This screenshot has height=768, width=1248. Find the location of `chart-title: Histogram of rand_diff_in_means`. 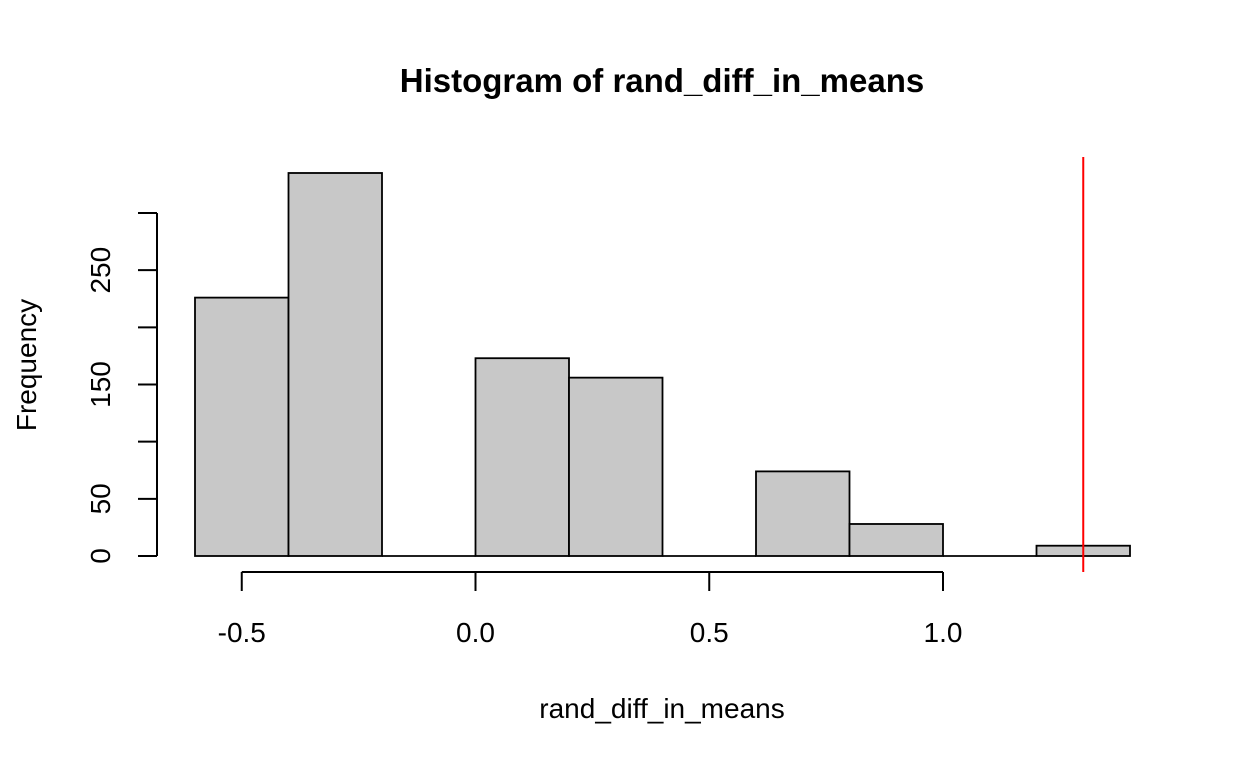

chart-title: Histogram of rand_diff_in_means is located at coordinates (662, 80).